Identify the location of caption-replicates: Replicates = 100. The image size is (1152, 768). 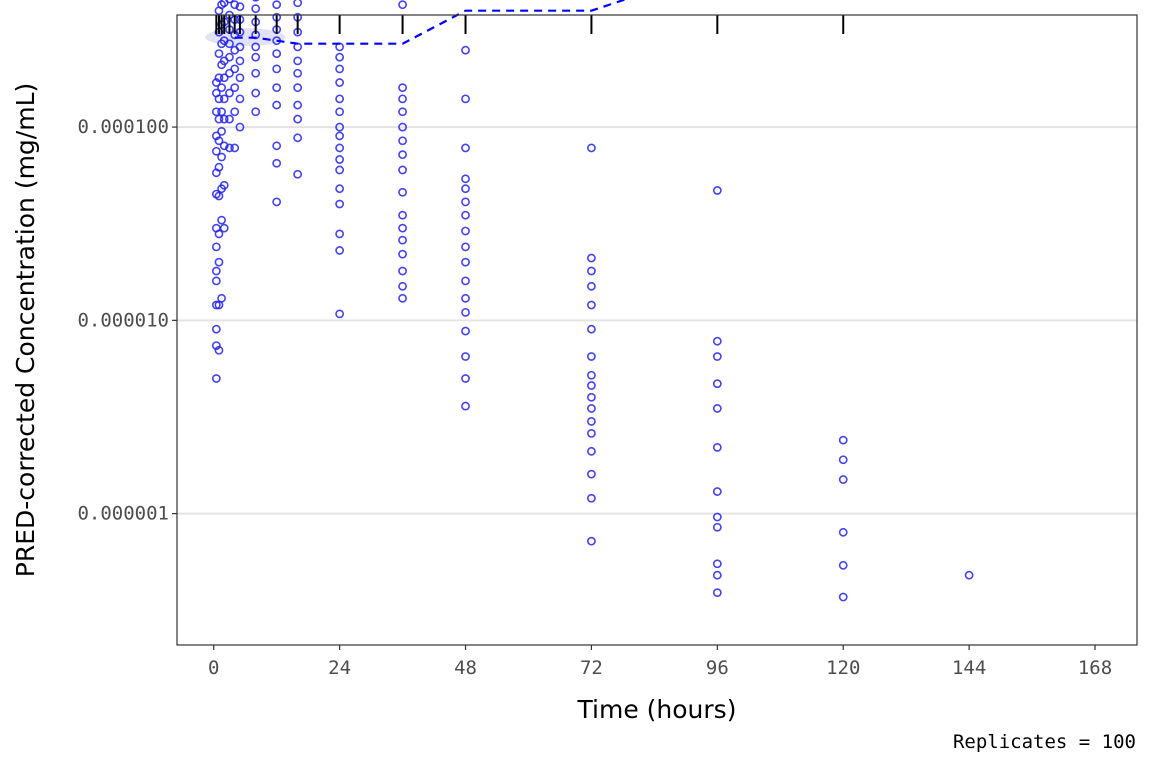
(1044, 742).